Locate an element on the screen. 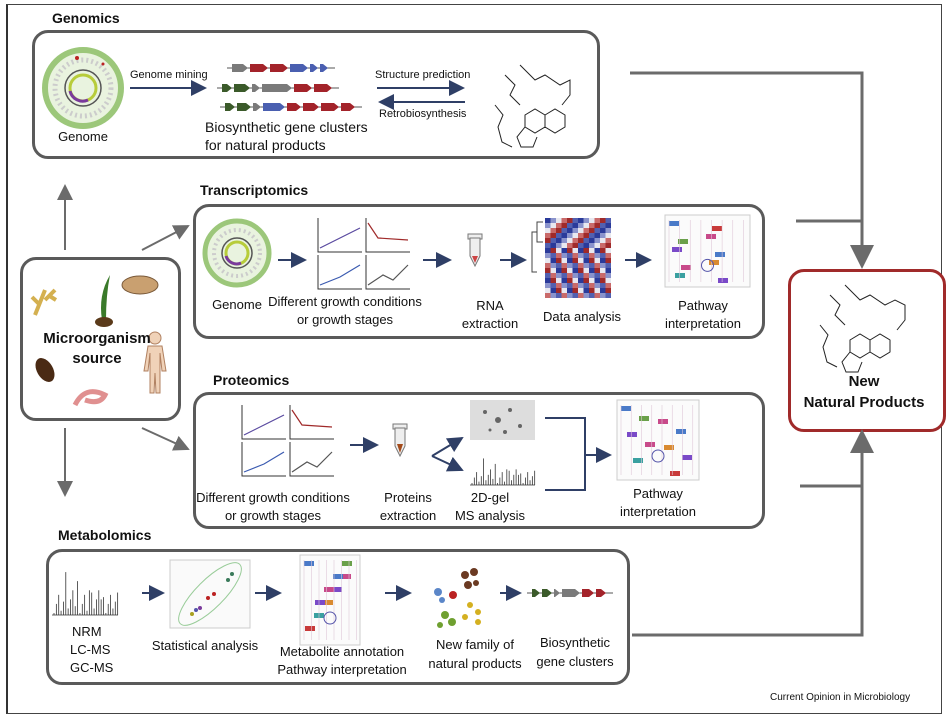 The width and height of the screenshot is (947, 721). bgc-label-2: gene clusters is located at coordinates (575, 661).